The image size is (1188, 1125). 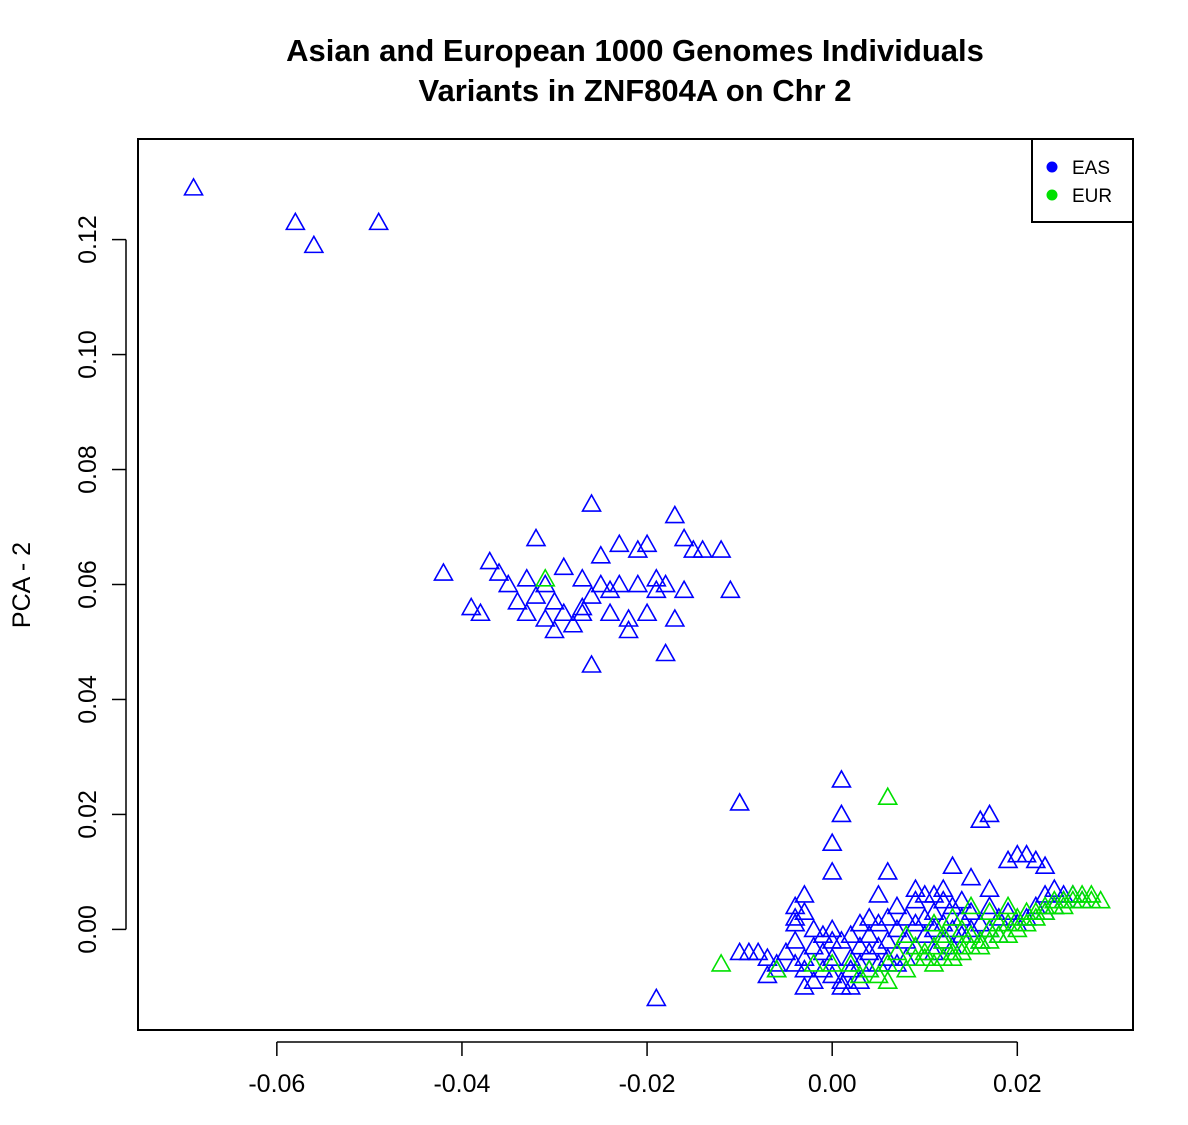 I want to click on legend-marker-eur, so click(x=1052, y=195).